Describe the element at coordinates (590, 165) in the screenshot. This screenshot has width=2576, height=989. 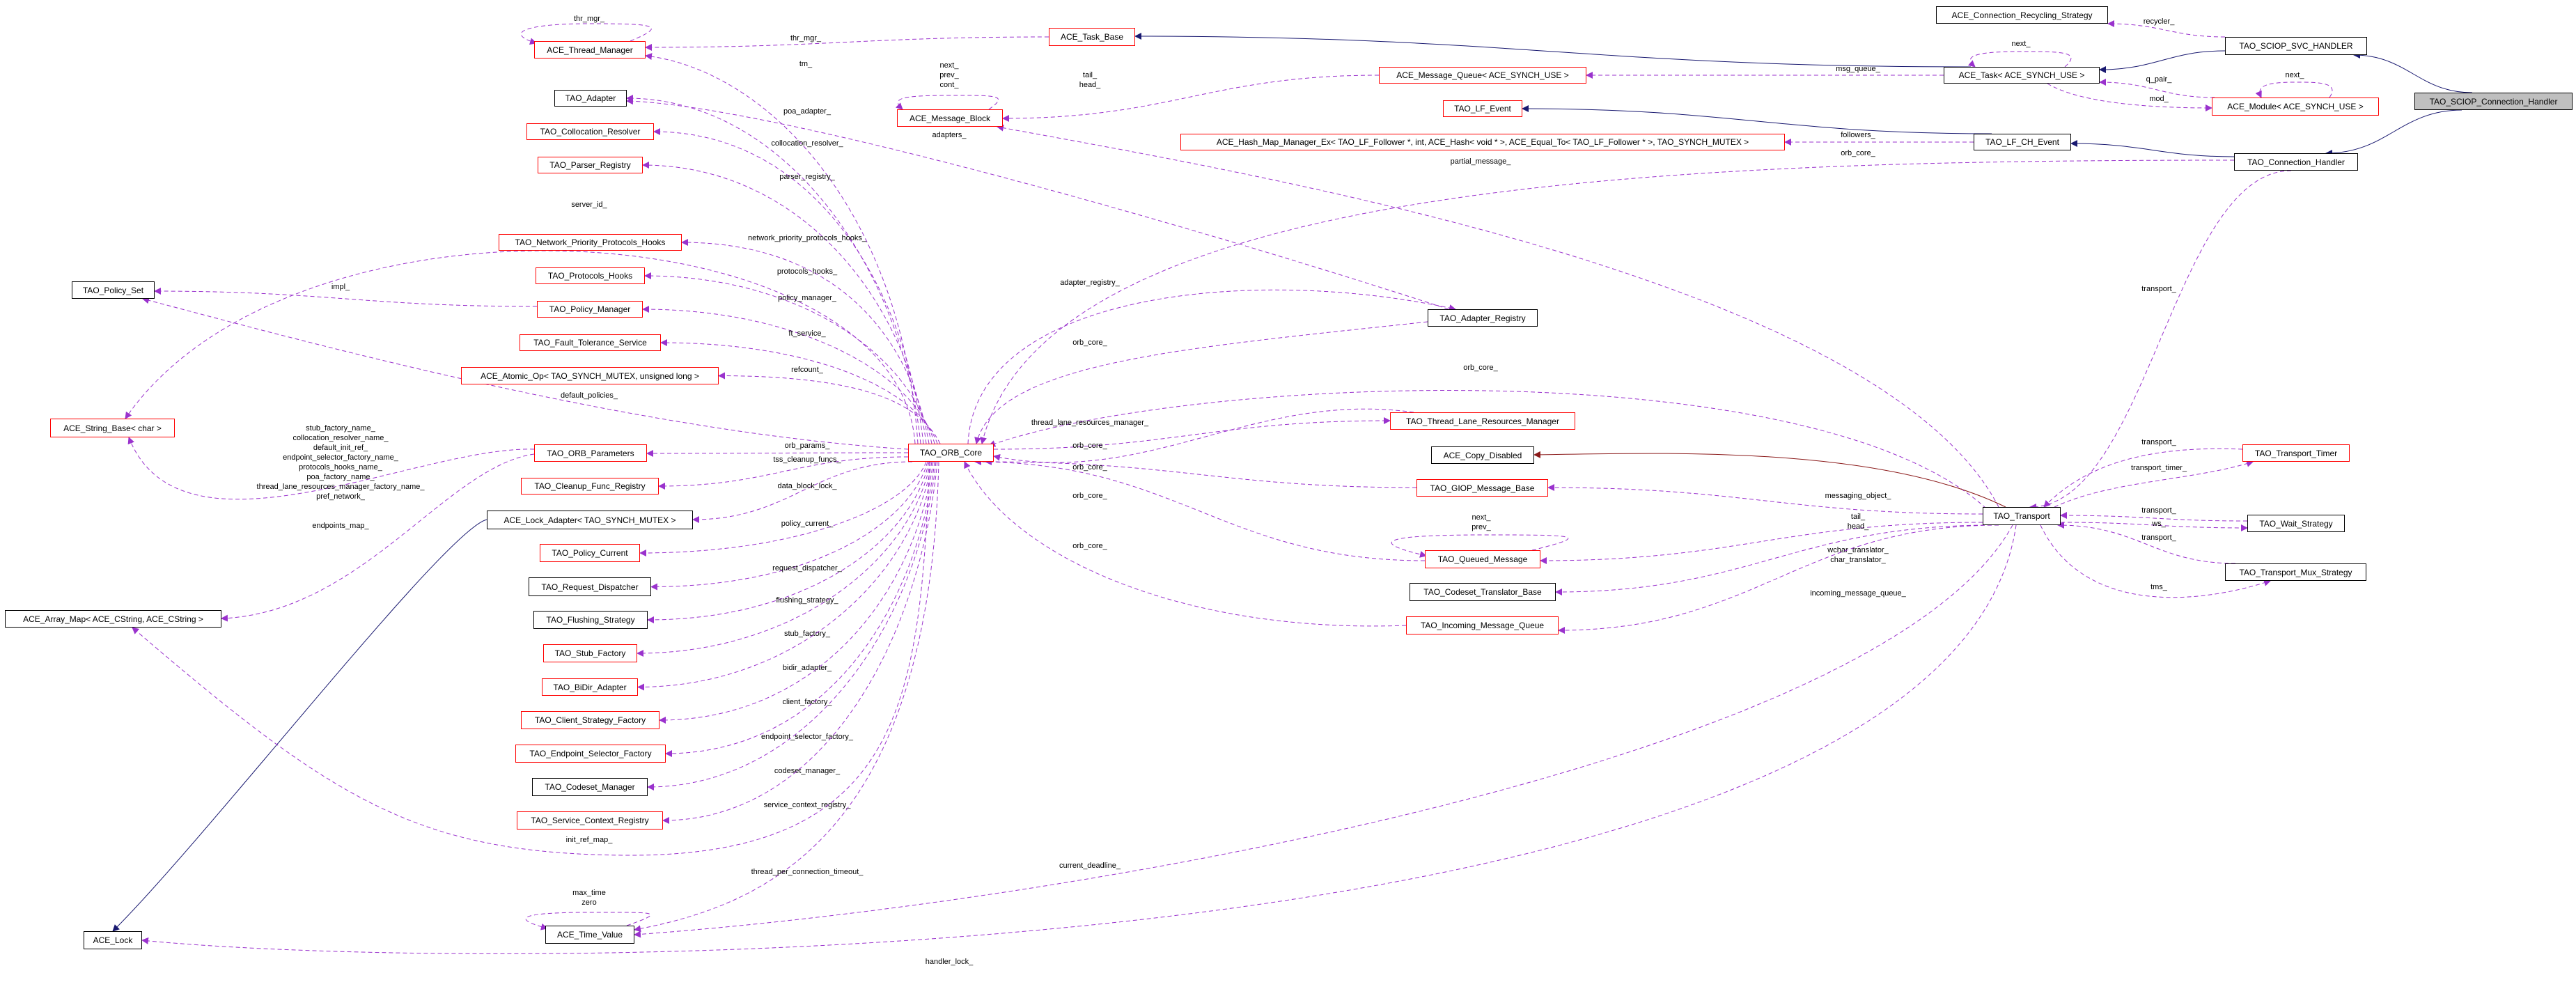
I see `class-node-tao-parser-registry: TAO_Parser_Registry` at that location.